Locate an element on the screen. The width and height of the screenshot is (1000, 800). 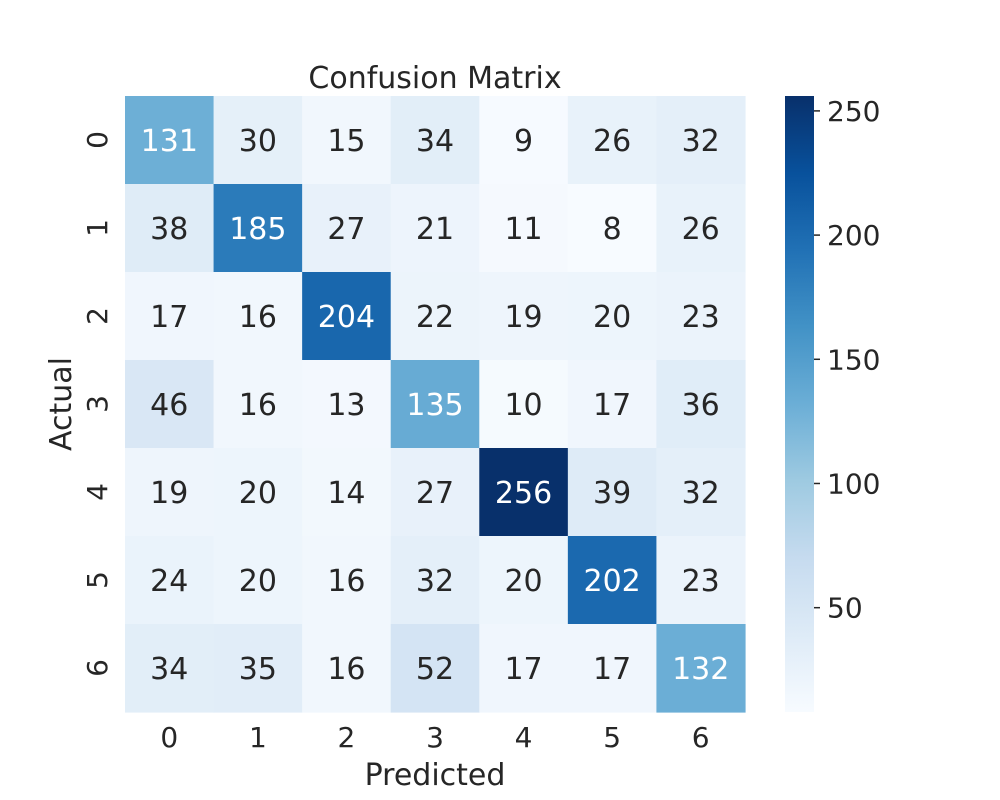
cell-label-3-5: 17 is located at coordinates (612, 405).